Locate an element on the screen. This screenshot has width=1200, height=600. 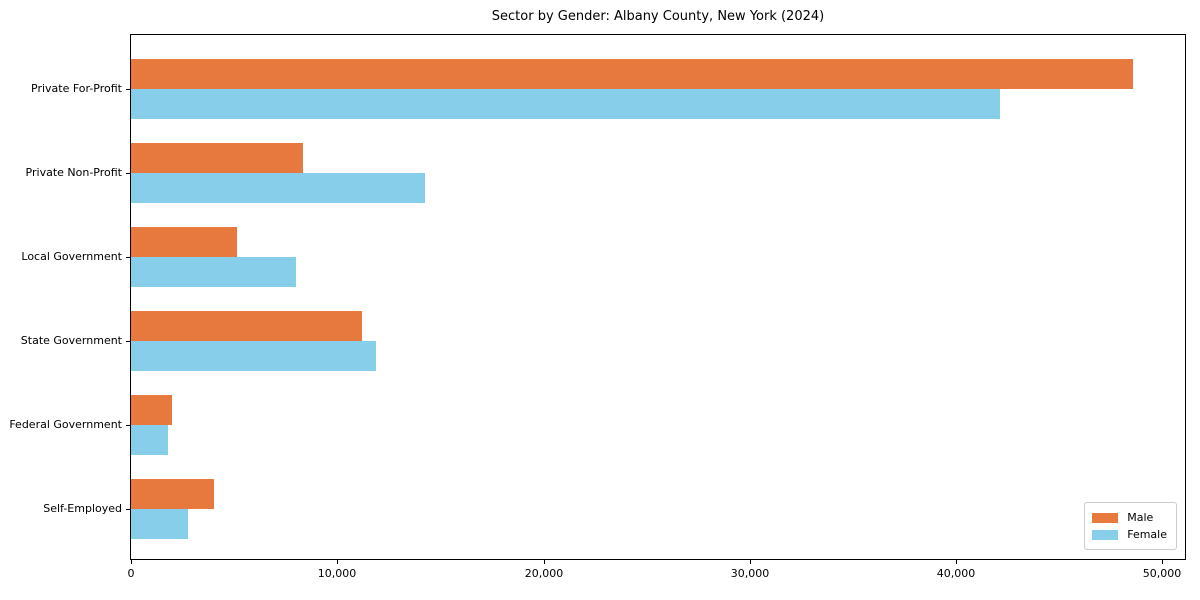
bar-male-local-government is located at coordinates (184, 242).